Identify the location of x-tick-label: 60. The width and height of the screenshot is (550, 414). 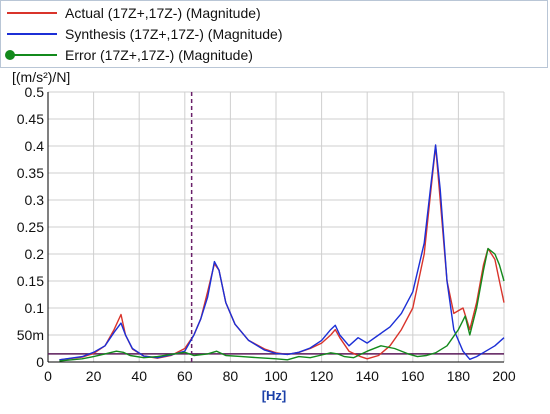
(185, 376).